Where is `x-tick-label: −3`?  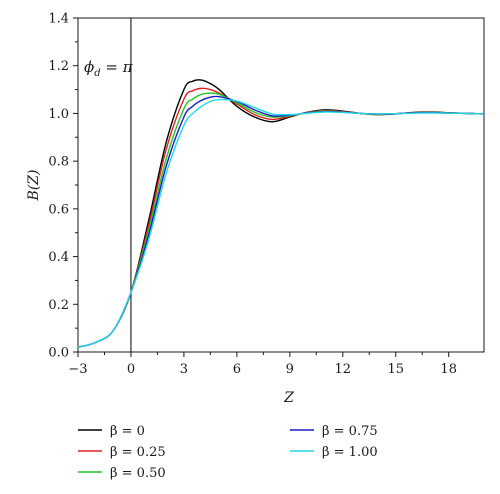
x-tick-label: −3 is located at coordinates (77, 369).